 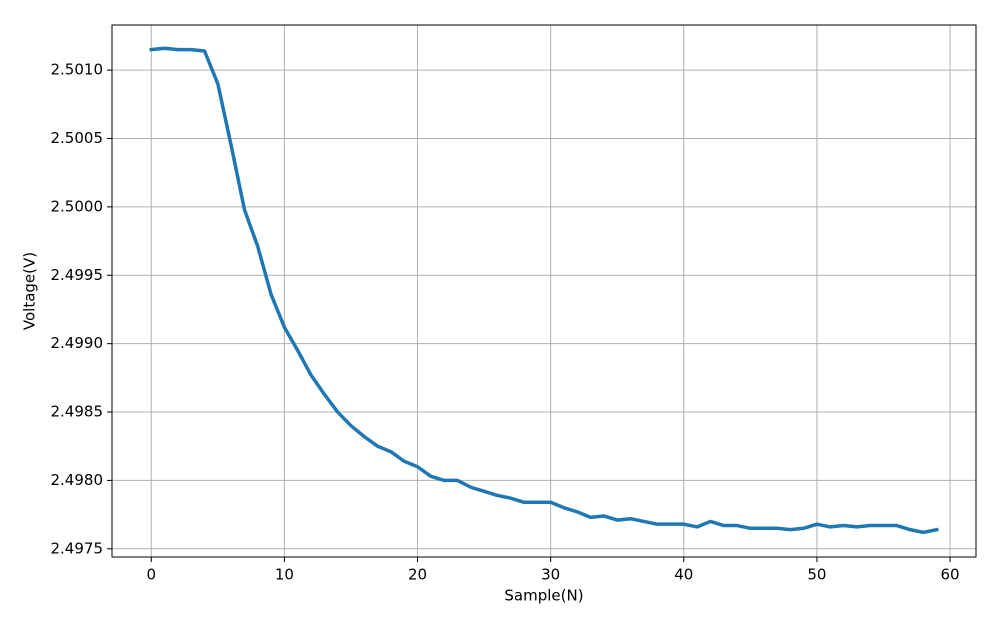 What do you see at coordinates (77, 548) in the screenshot?
I see `y-tick-label: 2.4975` at bounding box center [77, 548].